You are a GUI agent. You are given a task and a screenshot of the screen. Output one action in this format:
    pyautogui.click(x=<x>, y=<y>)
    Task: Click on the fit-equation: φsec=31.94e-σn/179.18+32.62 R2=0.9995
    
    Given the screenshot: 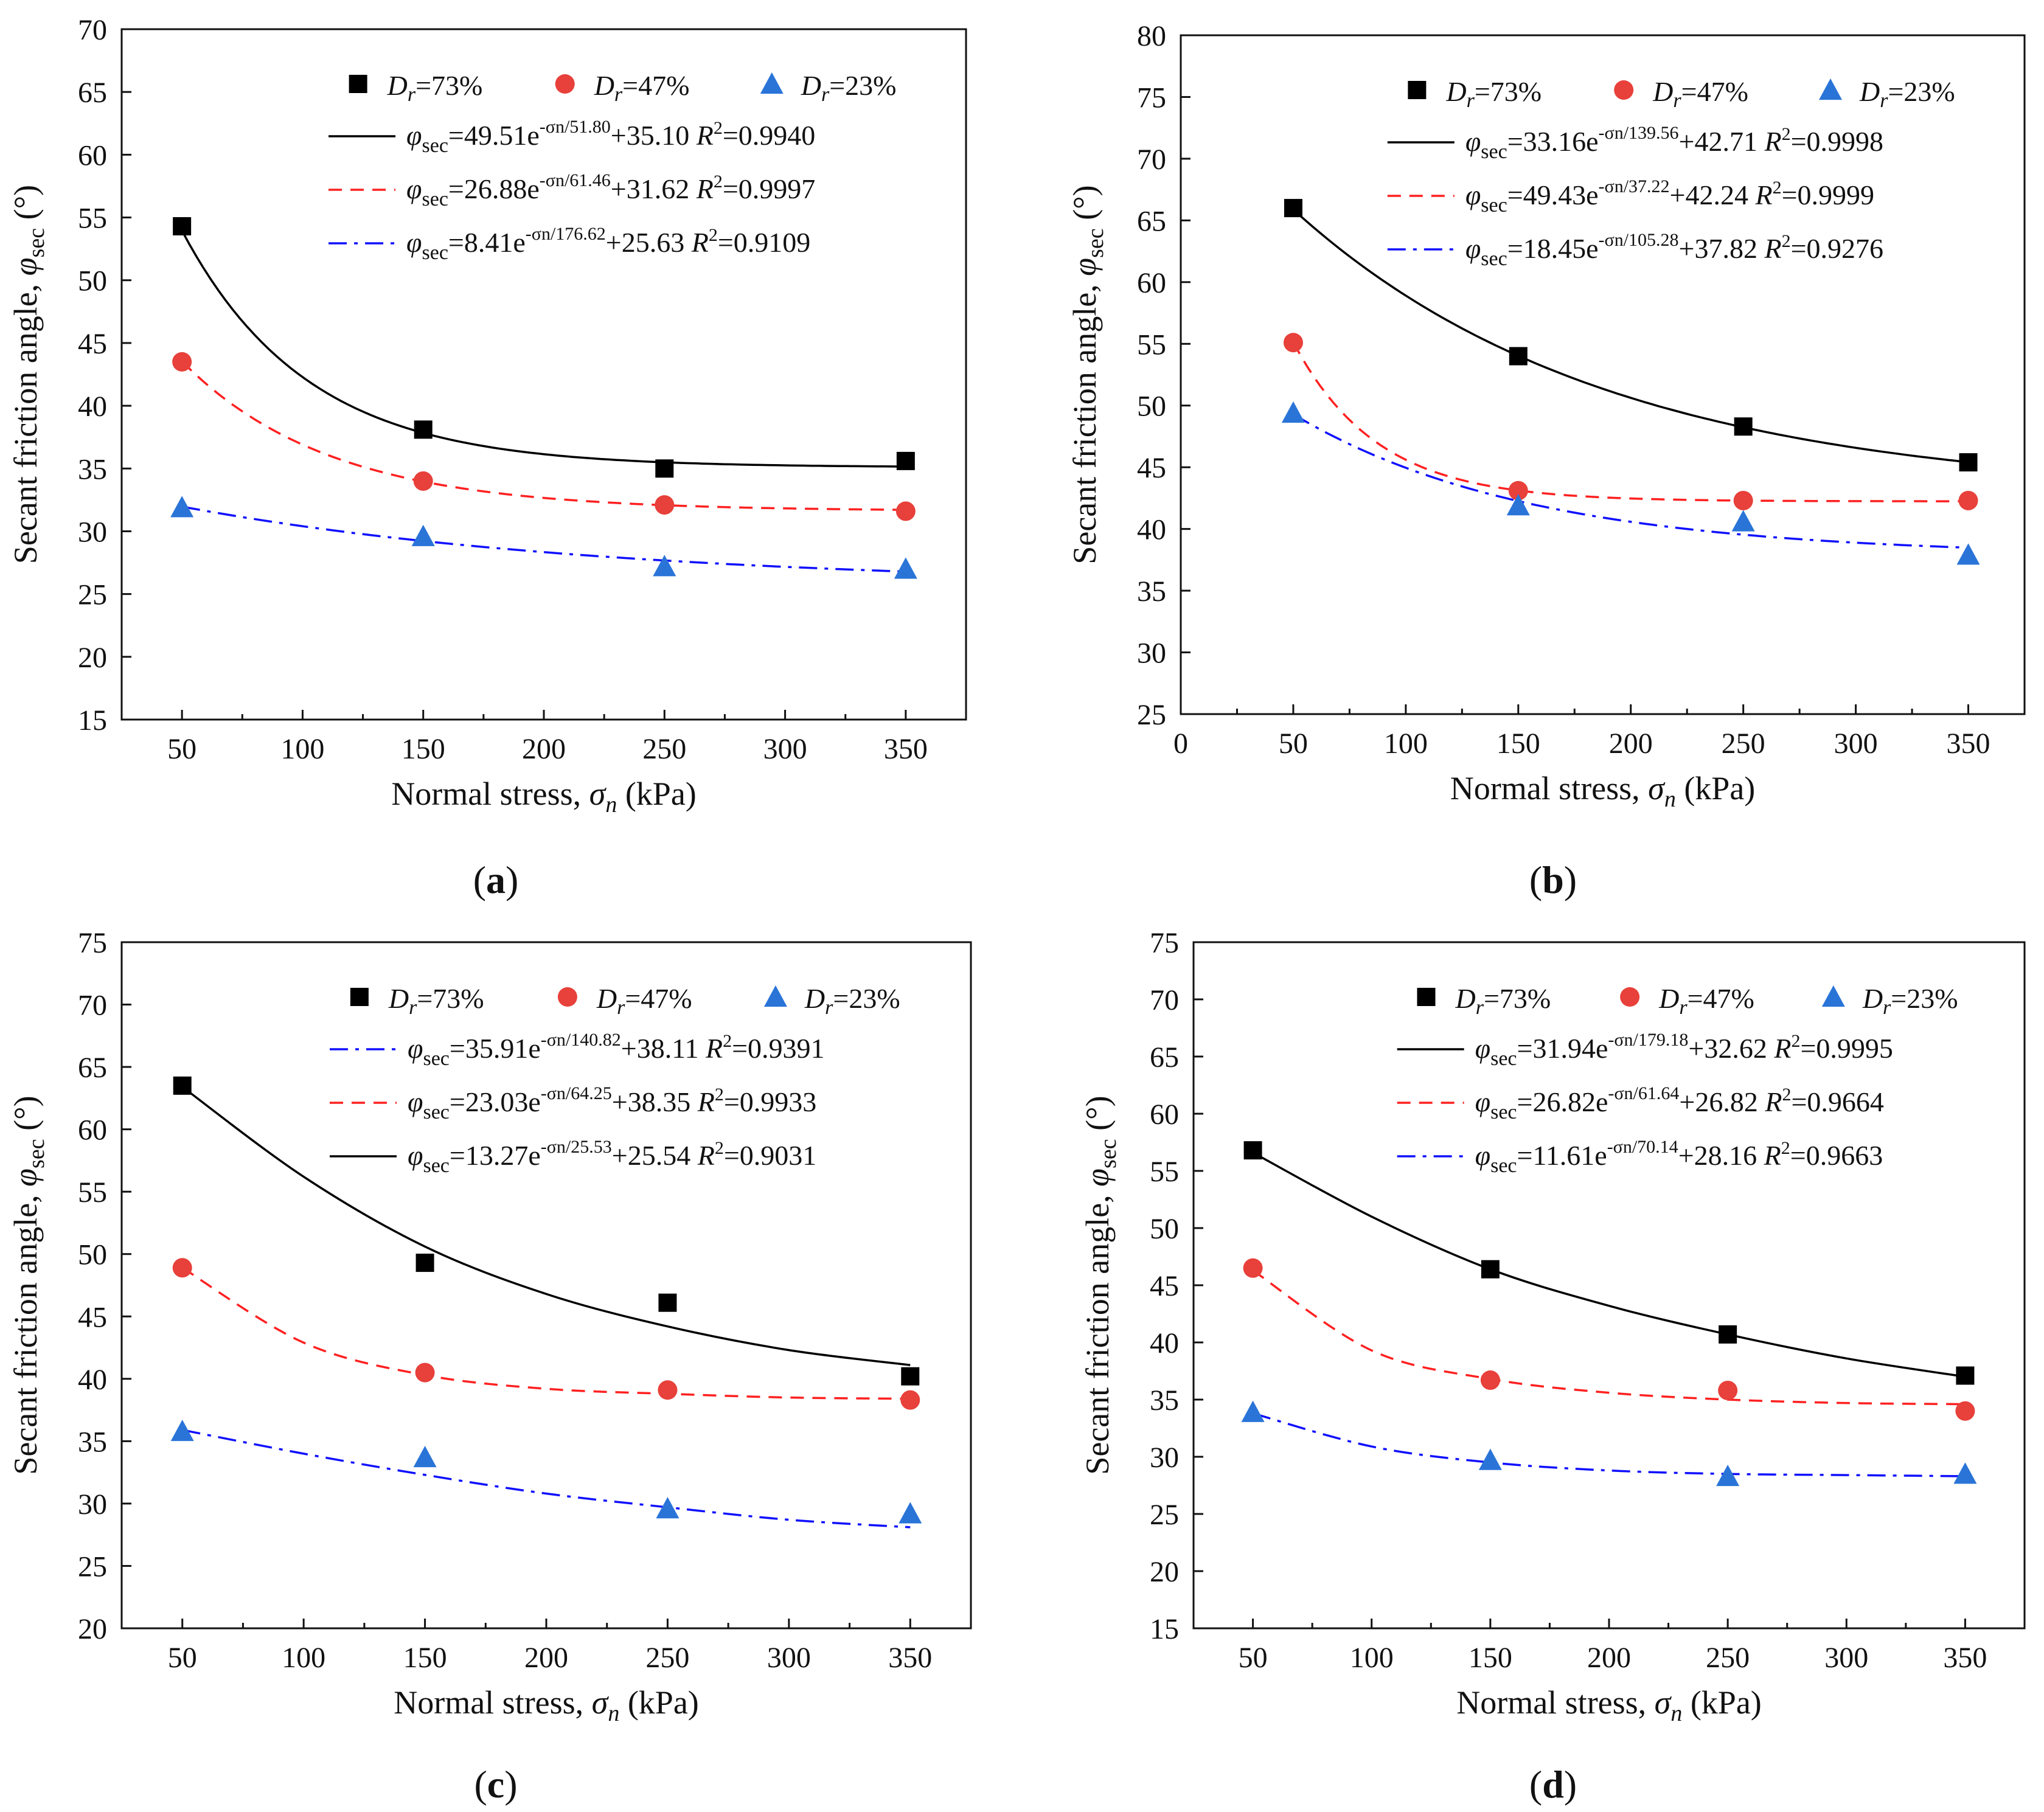 What is the action you would take?
    pyautogui.click(x=1684, y=1050)
    